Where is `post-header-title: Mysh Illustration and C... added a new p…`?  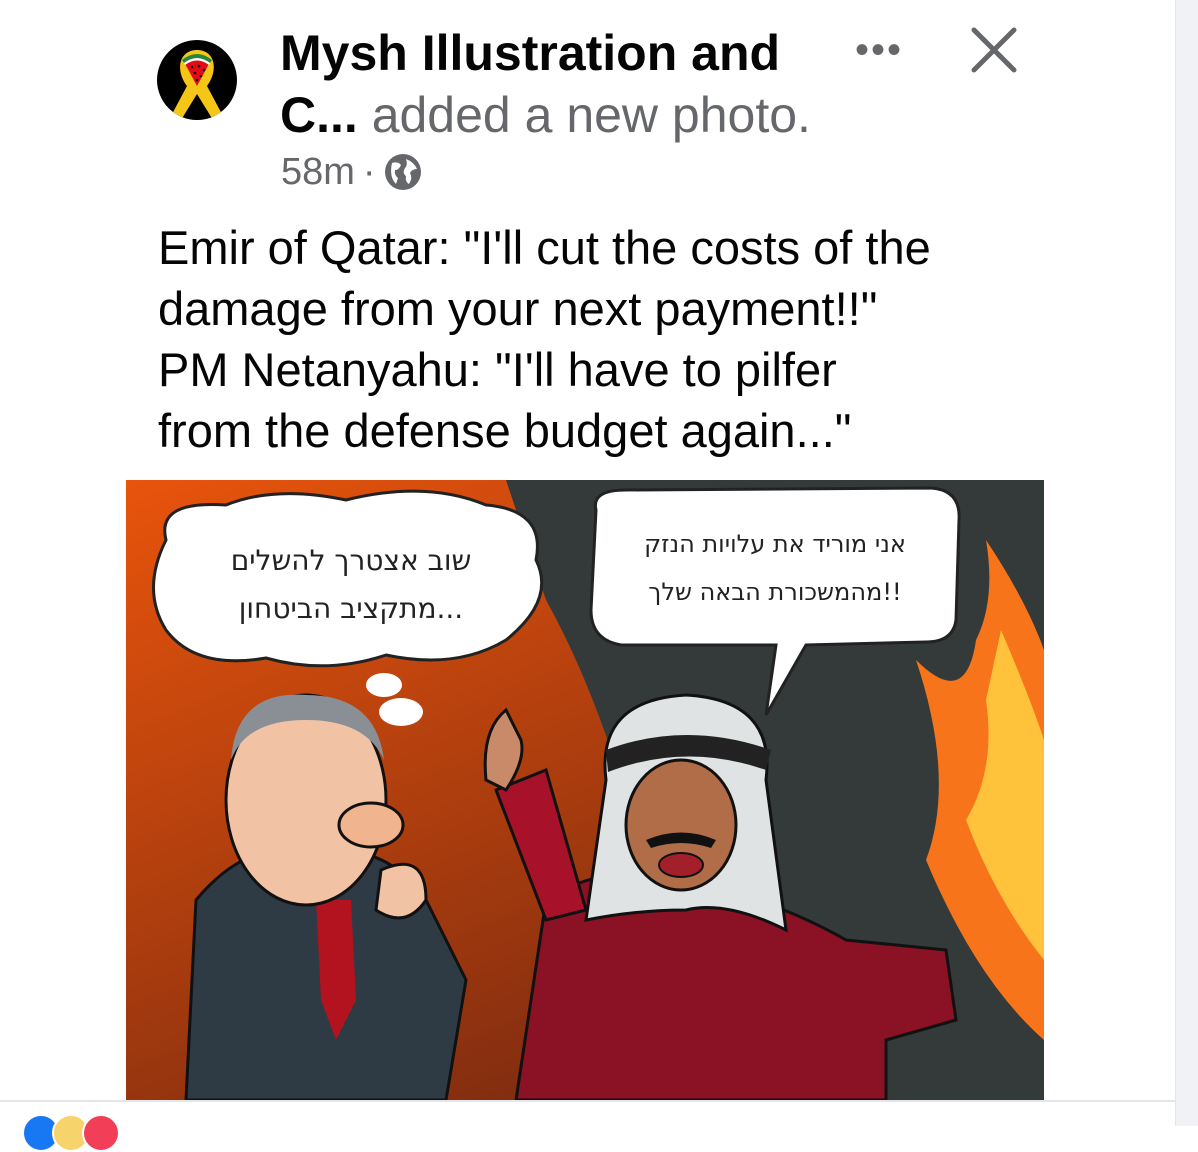 post-header-title: Mysh Illustration and C... added a new p… is located at coordinates (545, 84).